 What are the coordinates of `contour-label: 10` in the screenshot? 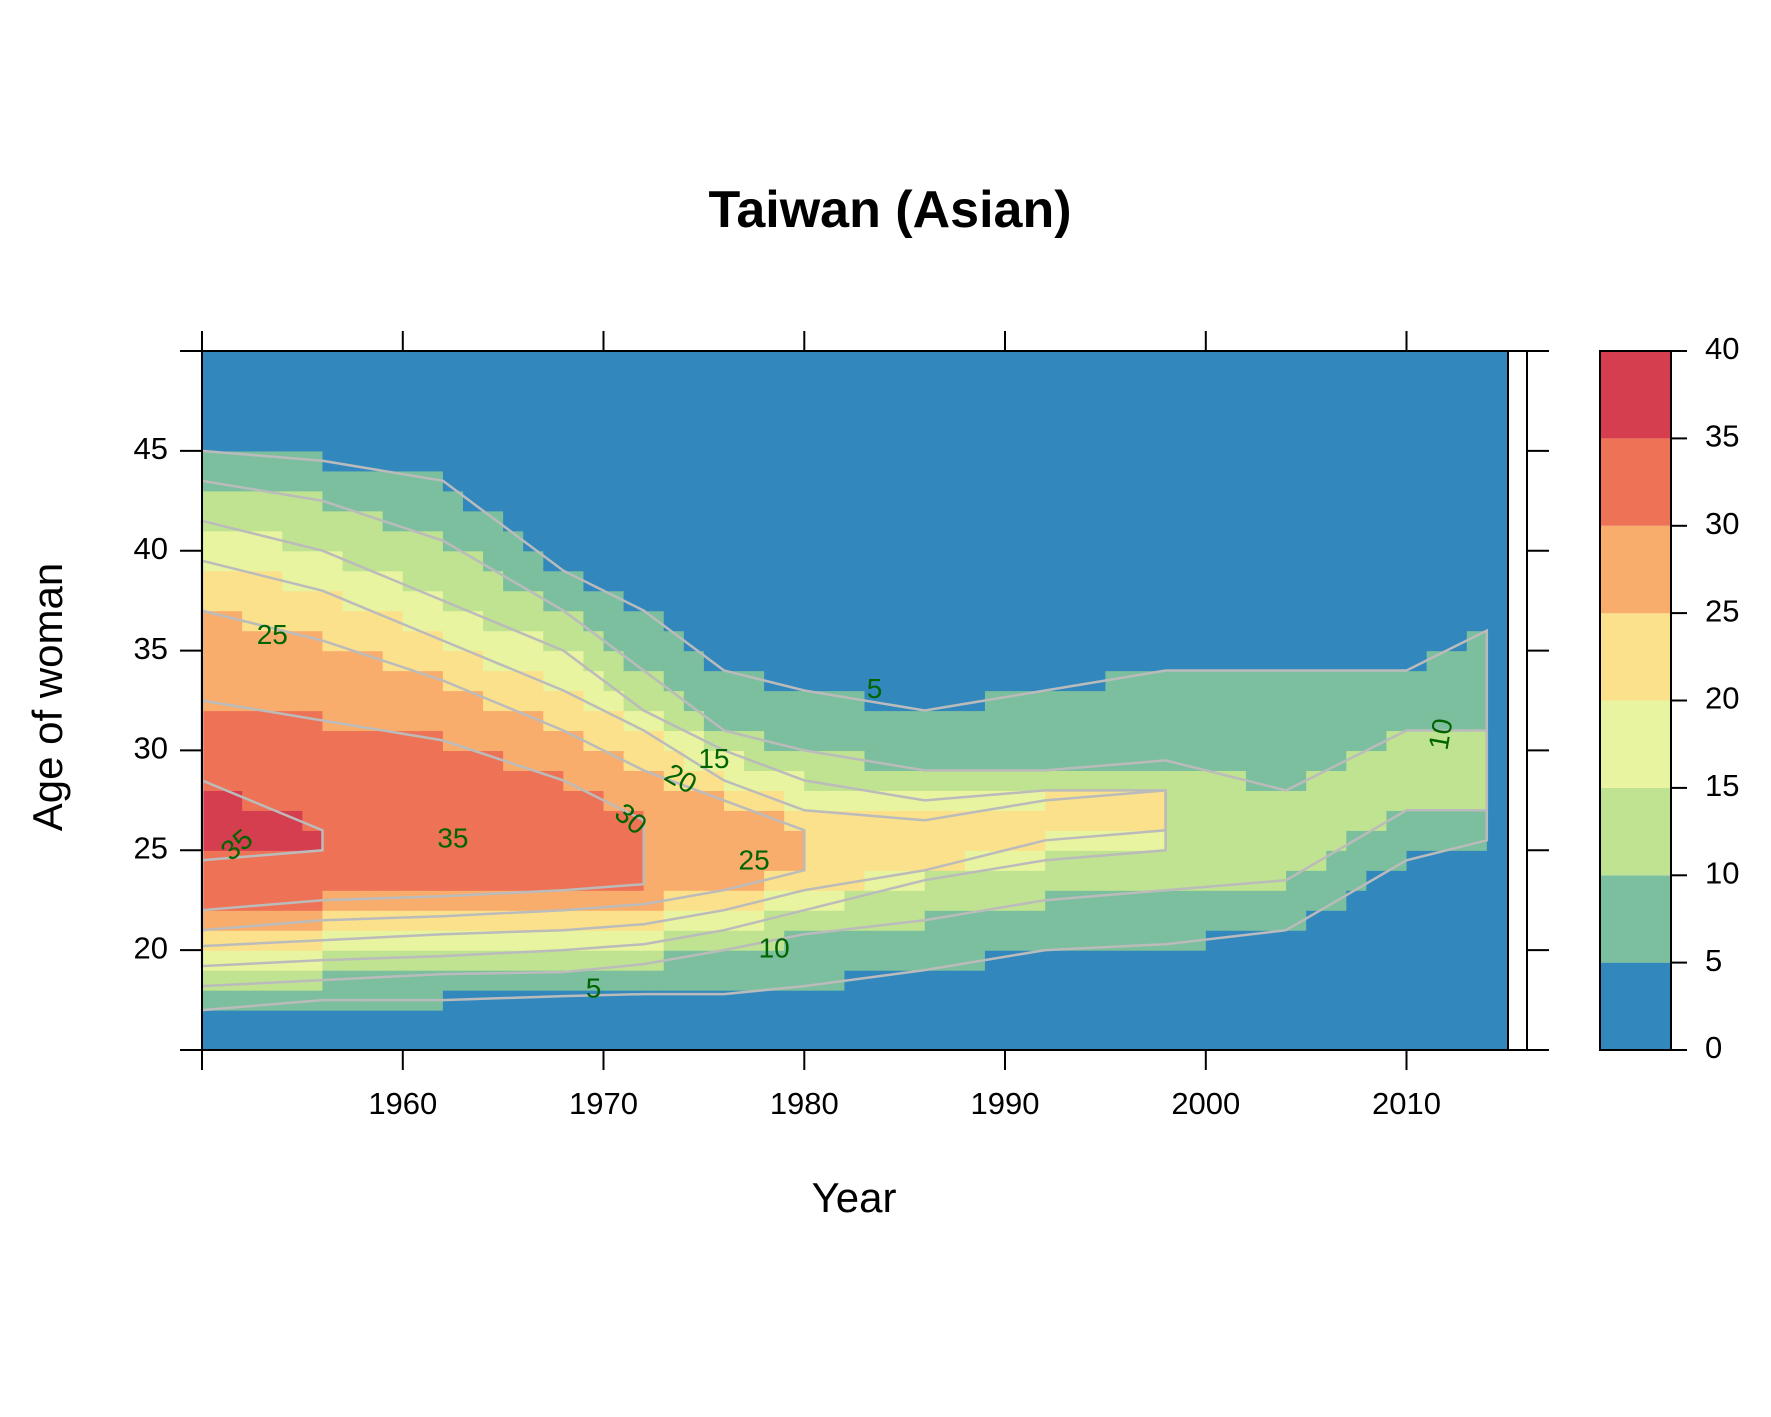 It's located at (1441, 734).